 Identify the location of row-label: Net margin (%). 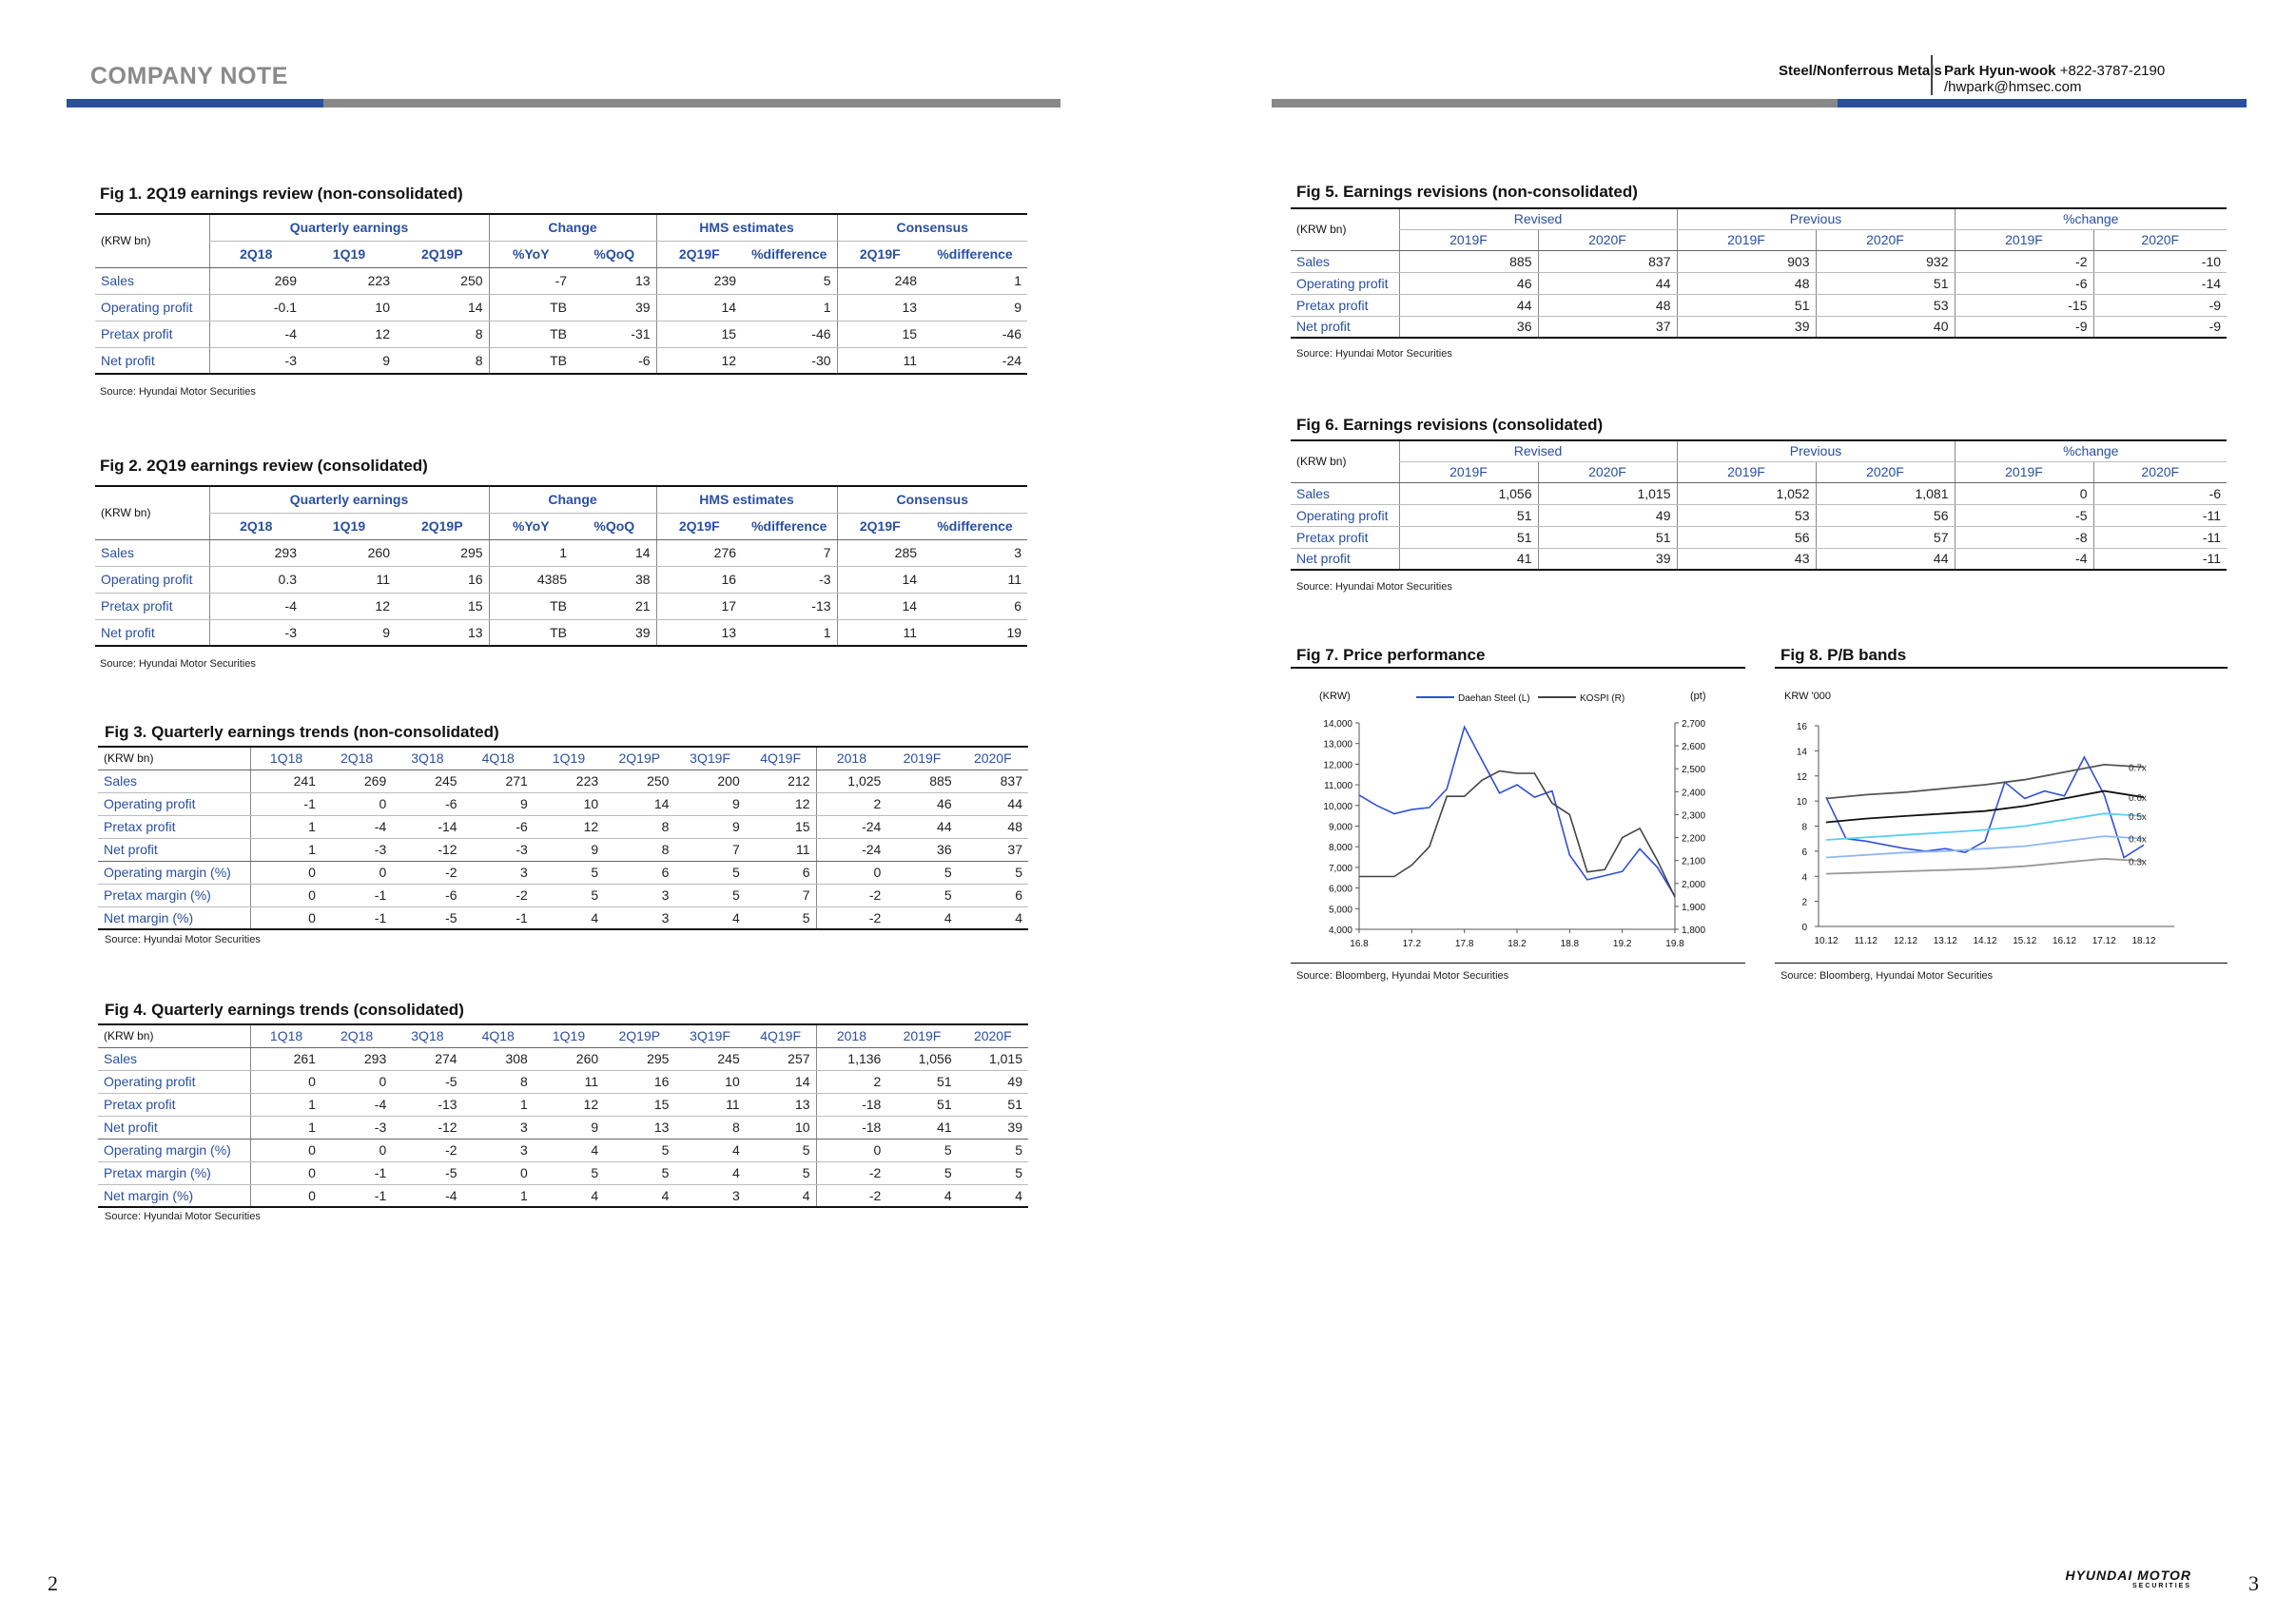
(174, 918).